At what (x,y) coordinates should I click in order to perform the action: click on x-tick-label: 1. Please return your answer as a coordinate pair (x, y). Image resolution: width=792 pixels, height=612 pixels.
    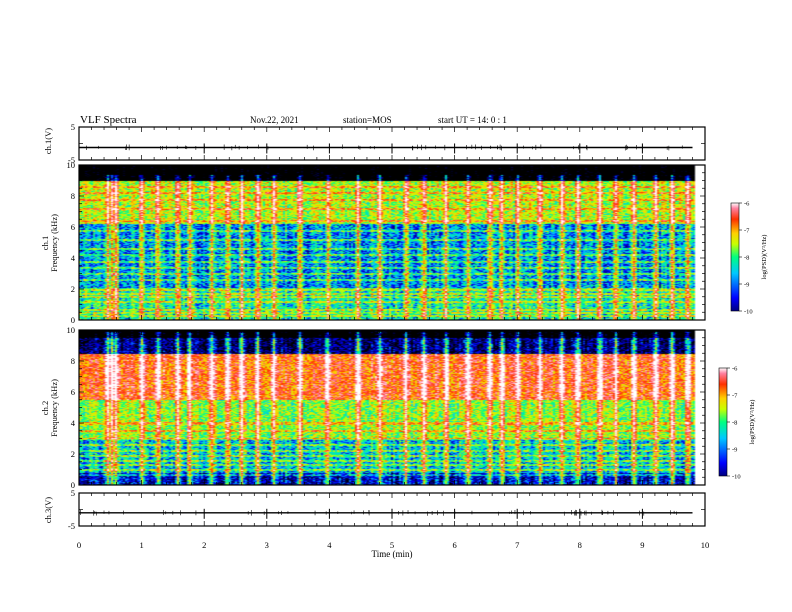
    Looking at the image, I should click on (141, 545).